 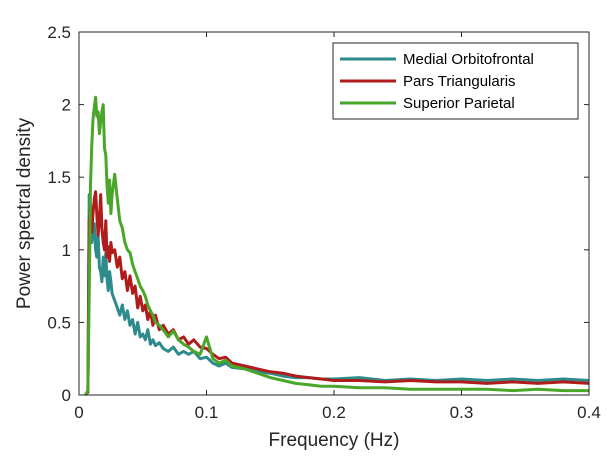 What do you see at coordinates (78, 412) in the screenshot?
I see `x-tick-label: 0` at bounding box center [78, 412].